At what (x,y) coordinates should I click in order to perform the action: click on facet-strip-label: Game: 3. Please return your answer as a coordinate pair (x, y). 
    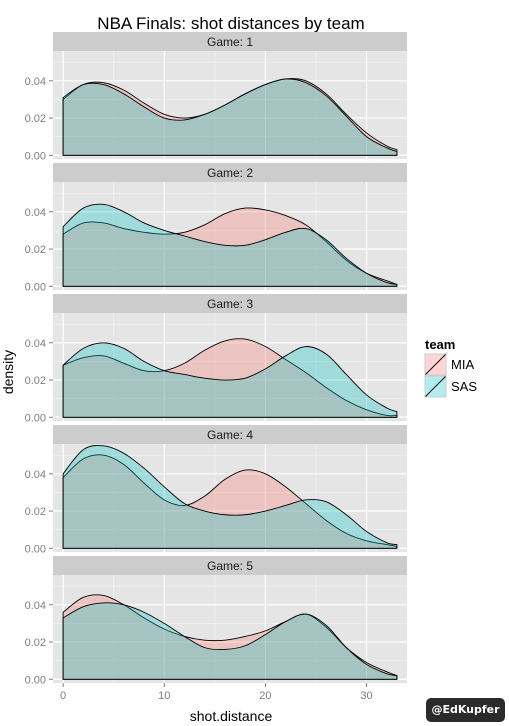
    Looking at the image, I should click on (230, 304).